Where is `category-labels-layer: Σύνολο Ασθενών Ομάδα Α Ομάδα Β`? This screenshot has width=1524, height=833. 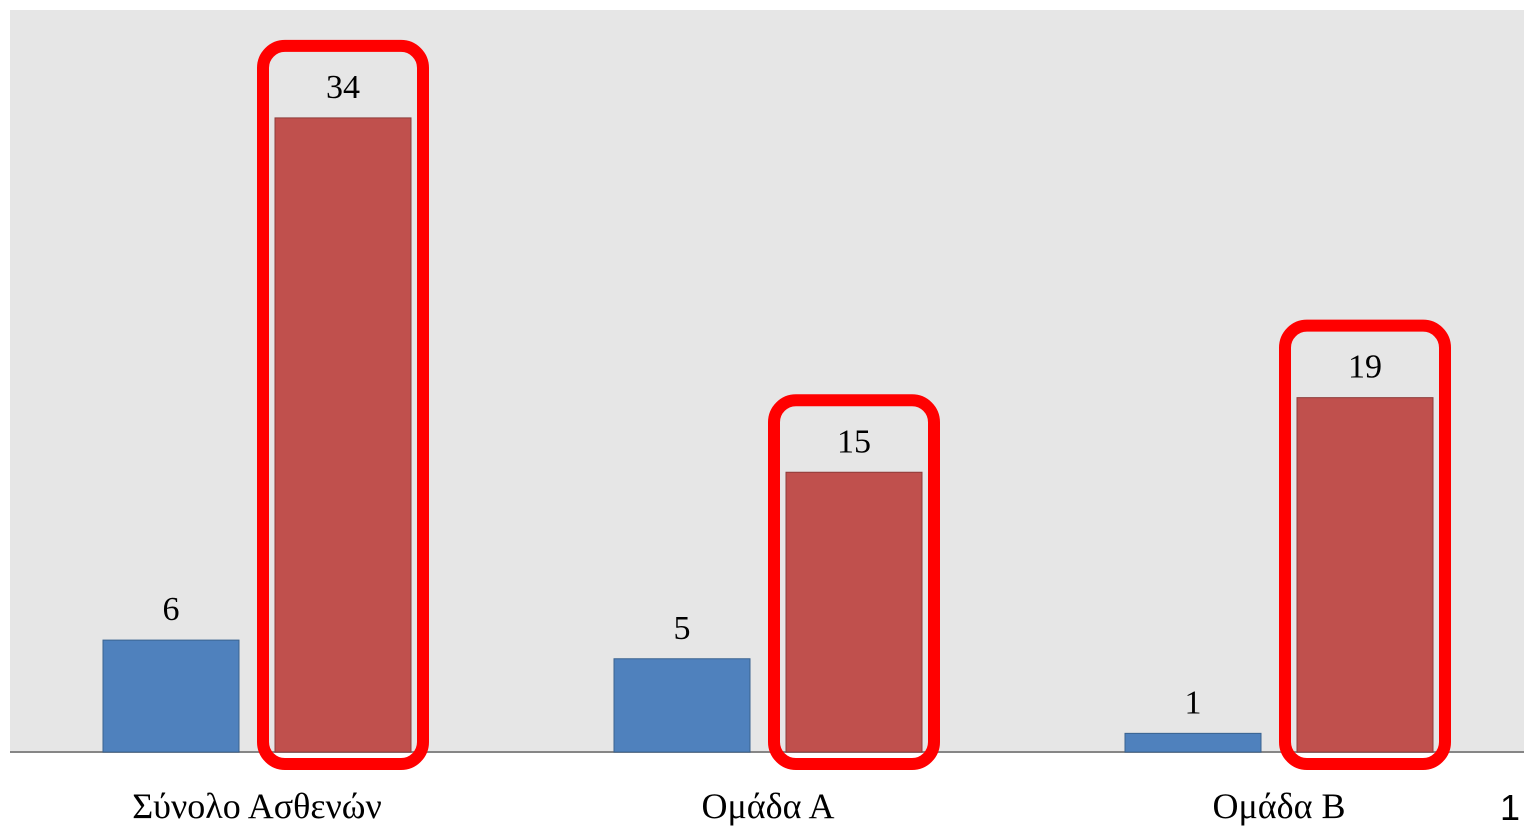
category-labels-layer: Σύνολο Ασθενών Ομάδα Α Ομάδα Β is located at coordinates (738, 806).